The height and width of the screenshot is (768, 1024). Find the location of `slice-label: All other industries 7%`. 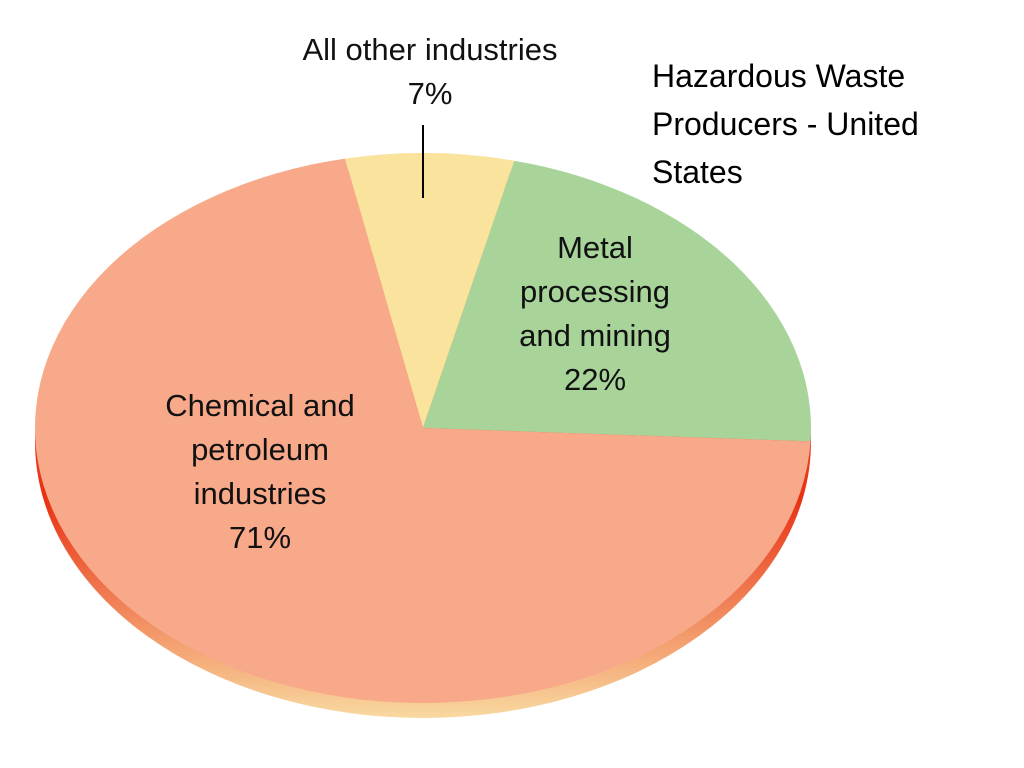

slice-label: All other industries 7% is located at coordinates (430, 72).